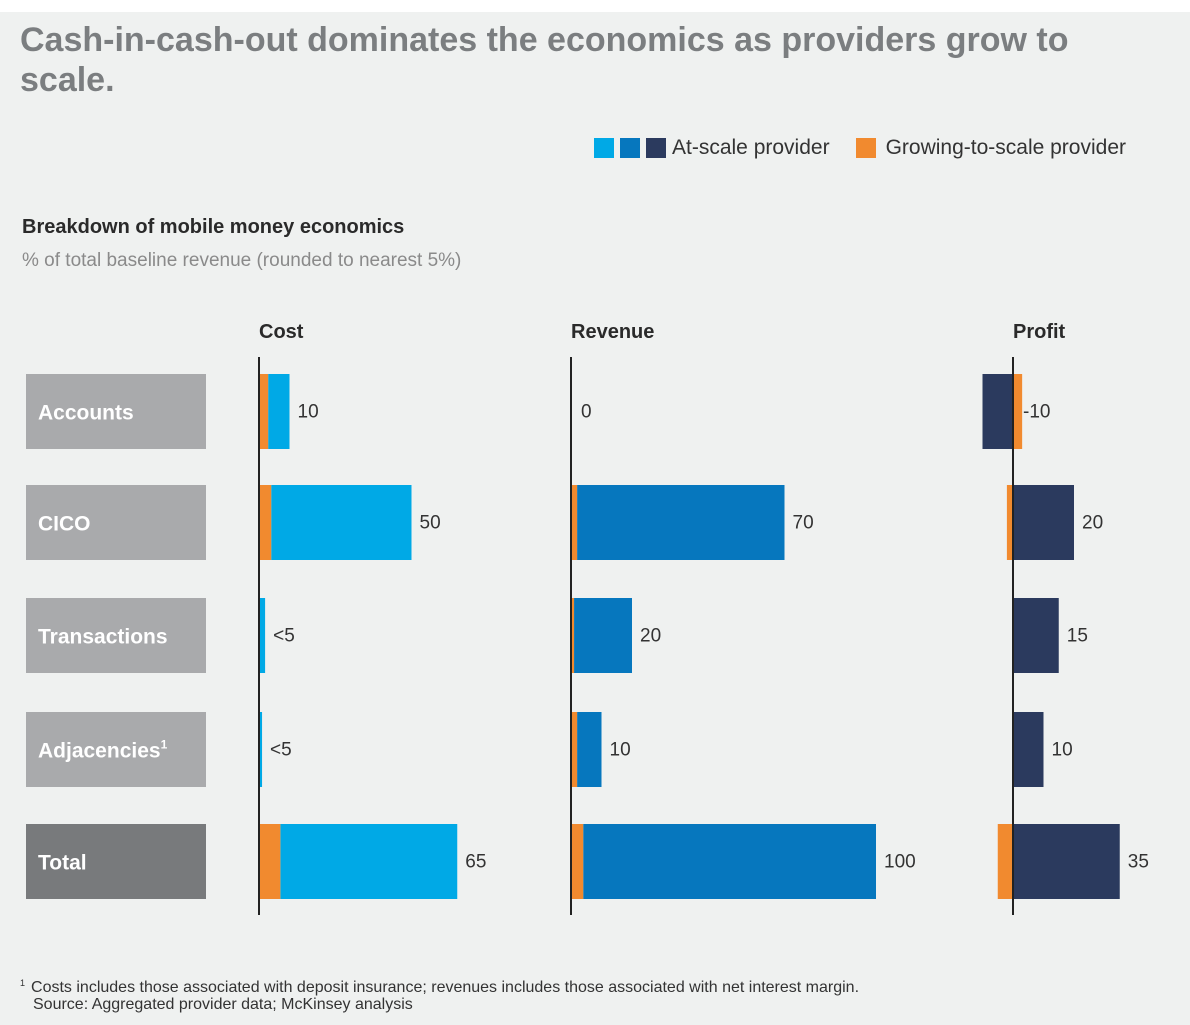 Image resolution: width=1190 pixels, height=1025 pixels. What do you see at coordinates (589, 749) in the screenshot?
I see `bar-revenue-adjacencies` at bounding box center [589, 749].